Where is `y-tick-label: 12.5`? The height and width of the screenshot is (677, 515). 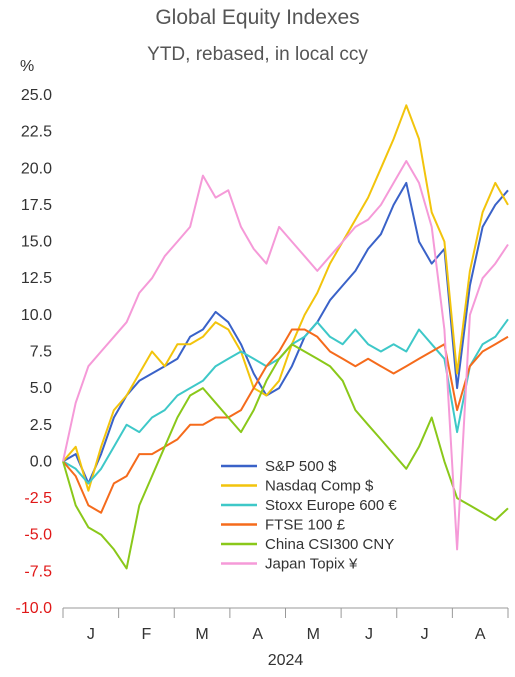 y-tick-label: 12.5 is located at coordinates (36, 278).